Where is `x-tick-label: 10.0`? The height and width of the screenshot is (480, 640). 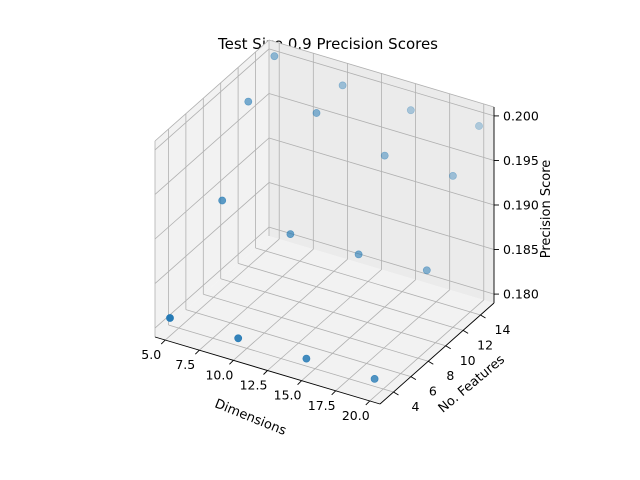 x-tick-label: 10.0 is located at coordinates (219, 374).